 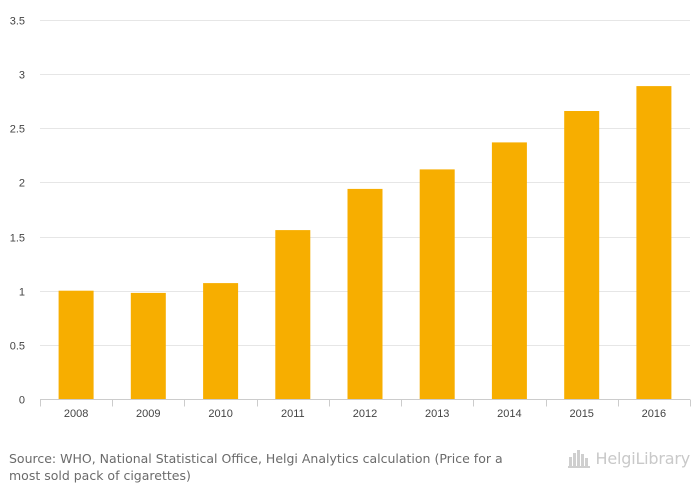 What do you see at coordinates (509, 414) in the screenshot?
I see `x-tick-label: 2014` at bounding box center [509, 414].